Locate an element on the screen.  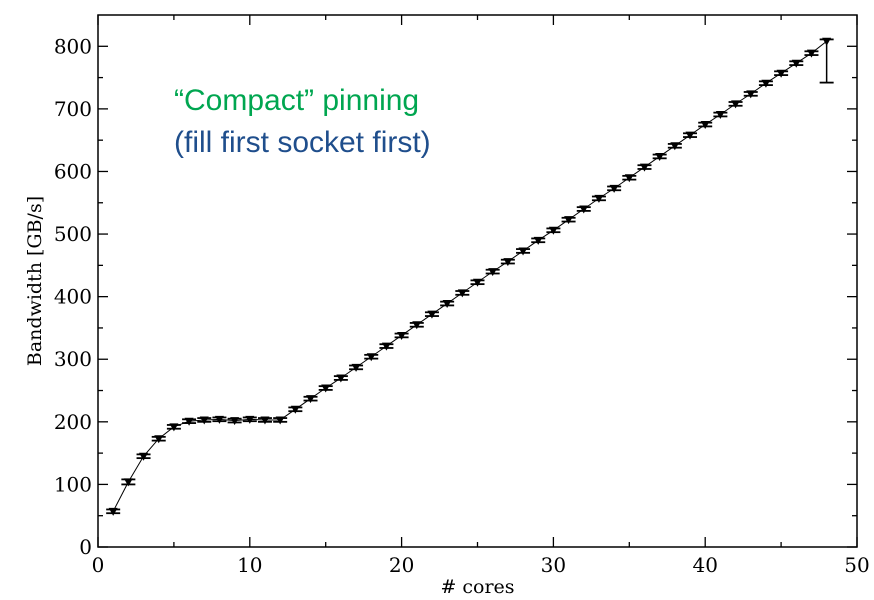
y-tick-label: 0 is located at coordinates (85, 547).